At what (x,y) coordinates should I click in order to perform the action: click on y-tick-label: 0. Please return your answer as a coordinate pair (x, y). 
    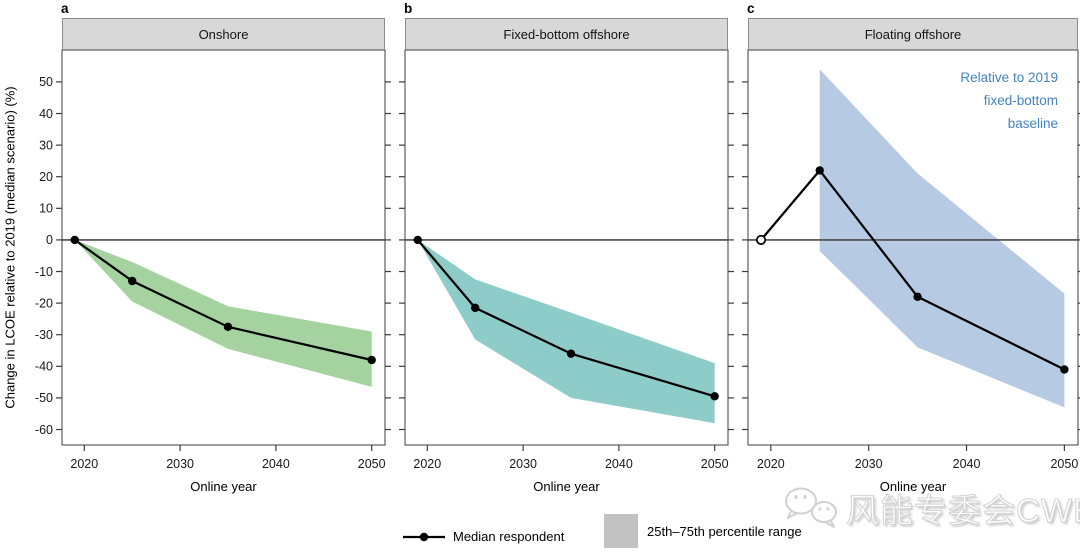
    Looking at the image, I should click on (49, 240).